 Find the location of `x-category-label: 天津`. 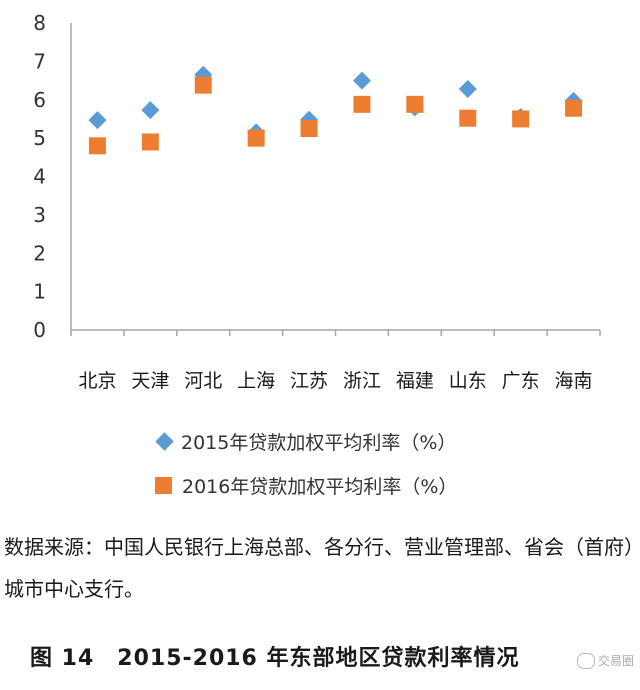

x-category-label: 天津 is located at coordinates (150, 381).